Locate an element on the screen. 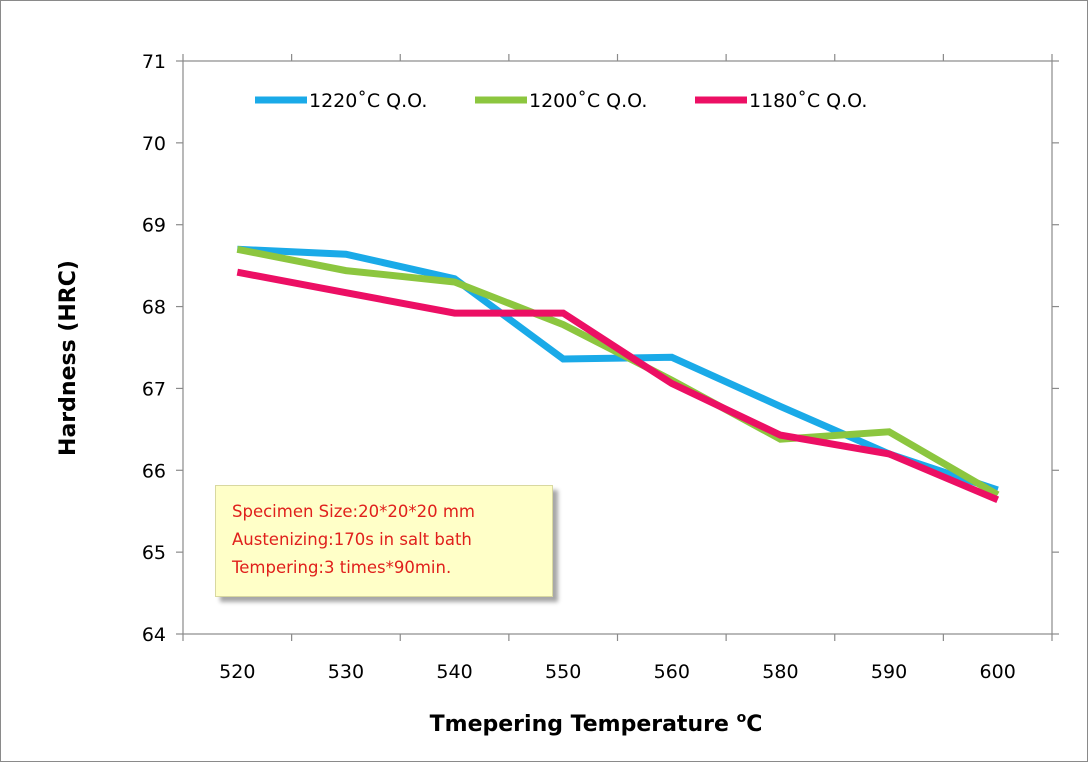 This screenshot has width=1088, height=762. x-tick-label: 600 is located at coordinates (998, 672).